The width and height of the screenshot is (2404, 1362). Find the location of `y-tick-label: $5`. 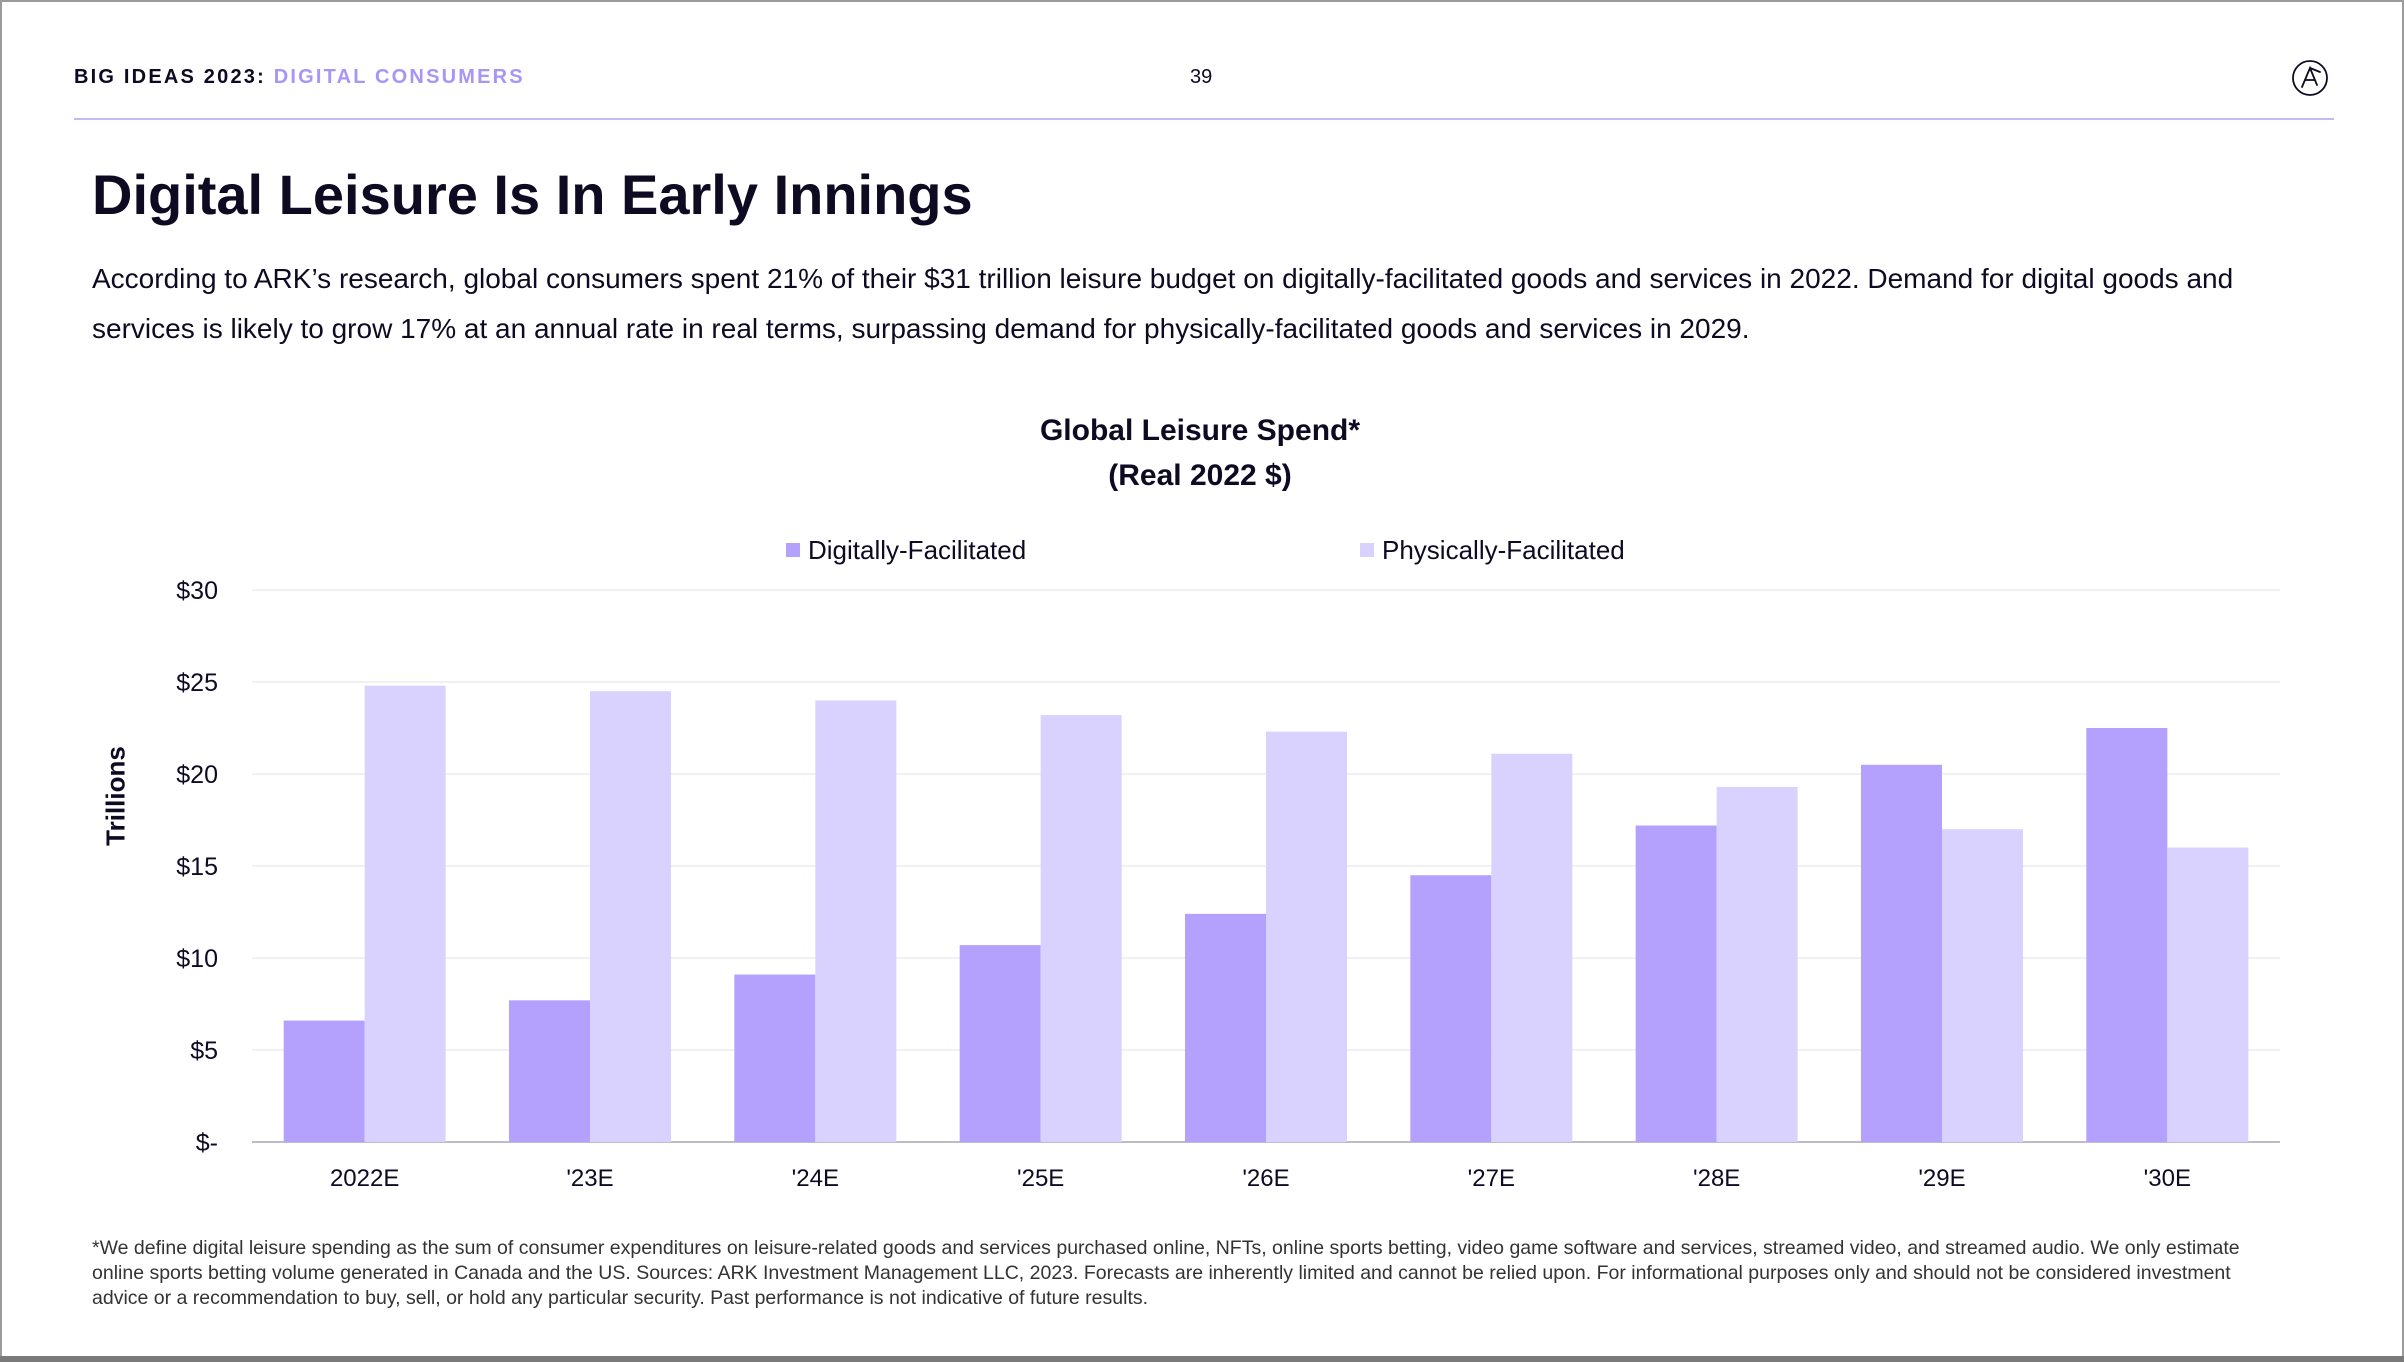

y-tick-label: $5 is located at coordinates (204, 1051).